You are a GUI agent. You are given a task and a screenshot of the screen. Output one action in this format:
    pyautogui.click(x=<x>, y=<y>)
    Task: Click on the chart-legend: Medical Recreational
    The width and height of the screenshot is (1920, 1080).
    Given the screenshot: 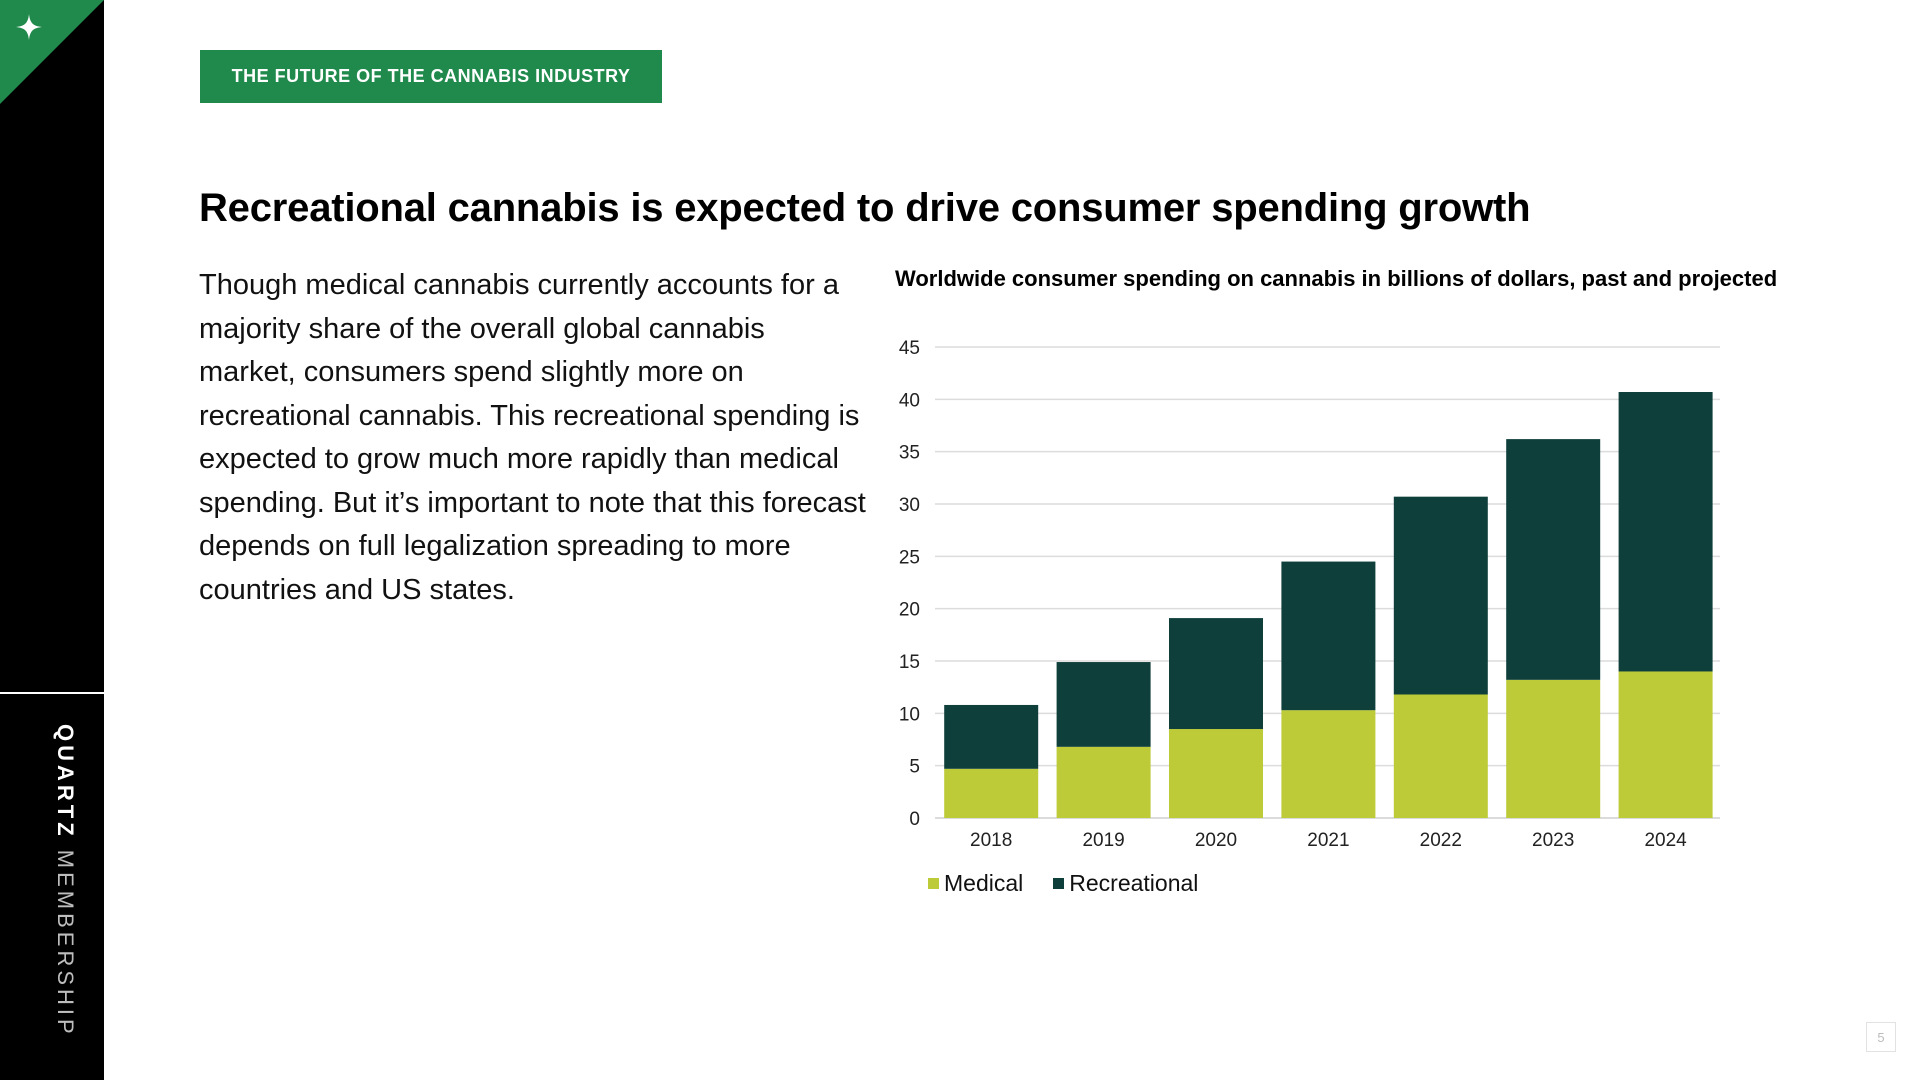 What is the action you would take?
    pyautogui.click(x=1078, y=883)
    